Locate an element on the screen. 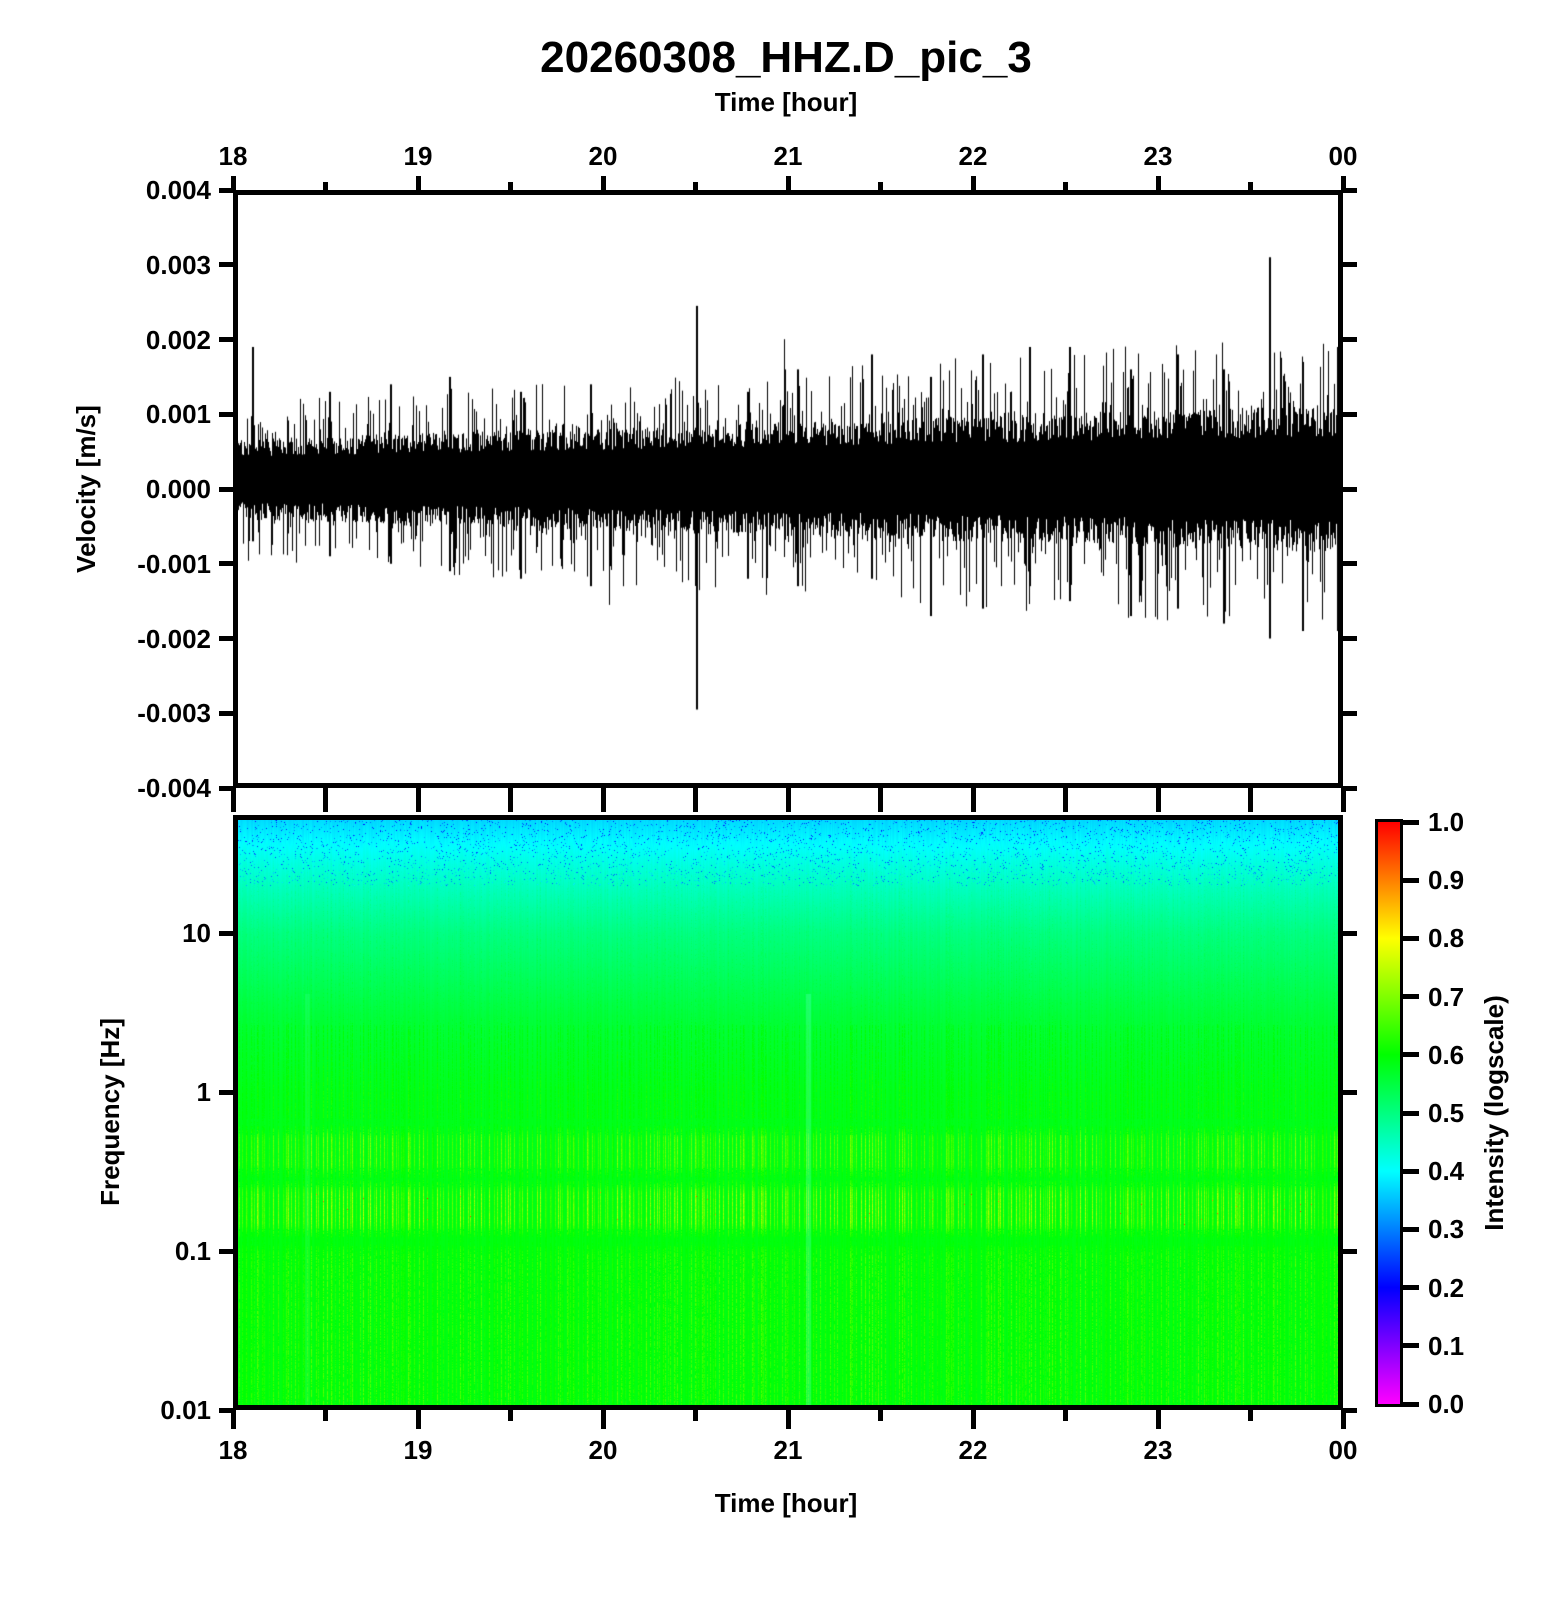  page-title: 20260308_HHZ.D_pic_3 is located at coordinates (786, 57).